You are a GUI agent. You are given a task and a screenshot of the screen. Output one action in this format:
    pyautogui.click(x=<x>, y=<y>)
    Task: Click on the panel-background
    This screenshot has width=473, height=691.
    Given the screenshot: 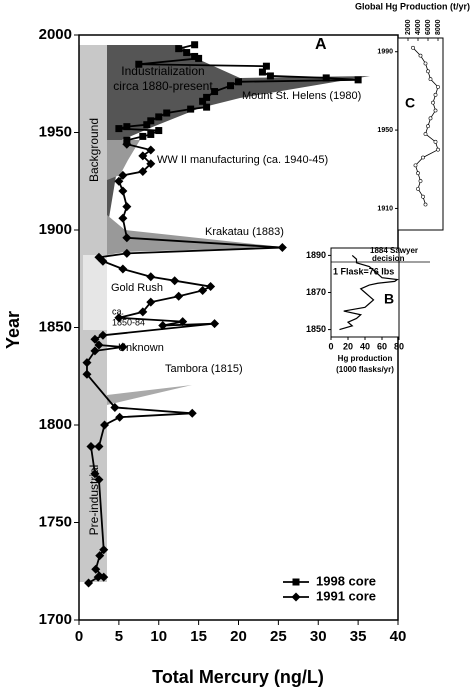 What is the action you would take?
    pyautogui.click(x=420, y=134)
    